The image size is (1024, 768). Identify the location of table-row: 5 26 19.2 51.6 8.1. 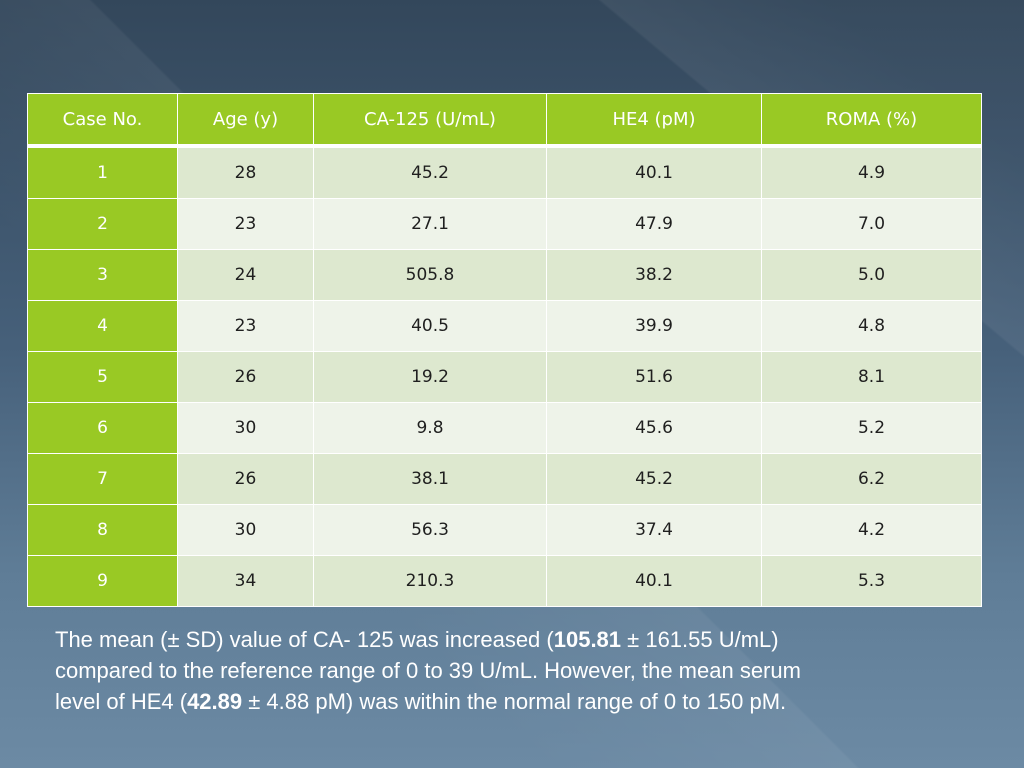
(504, 377).